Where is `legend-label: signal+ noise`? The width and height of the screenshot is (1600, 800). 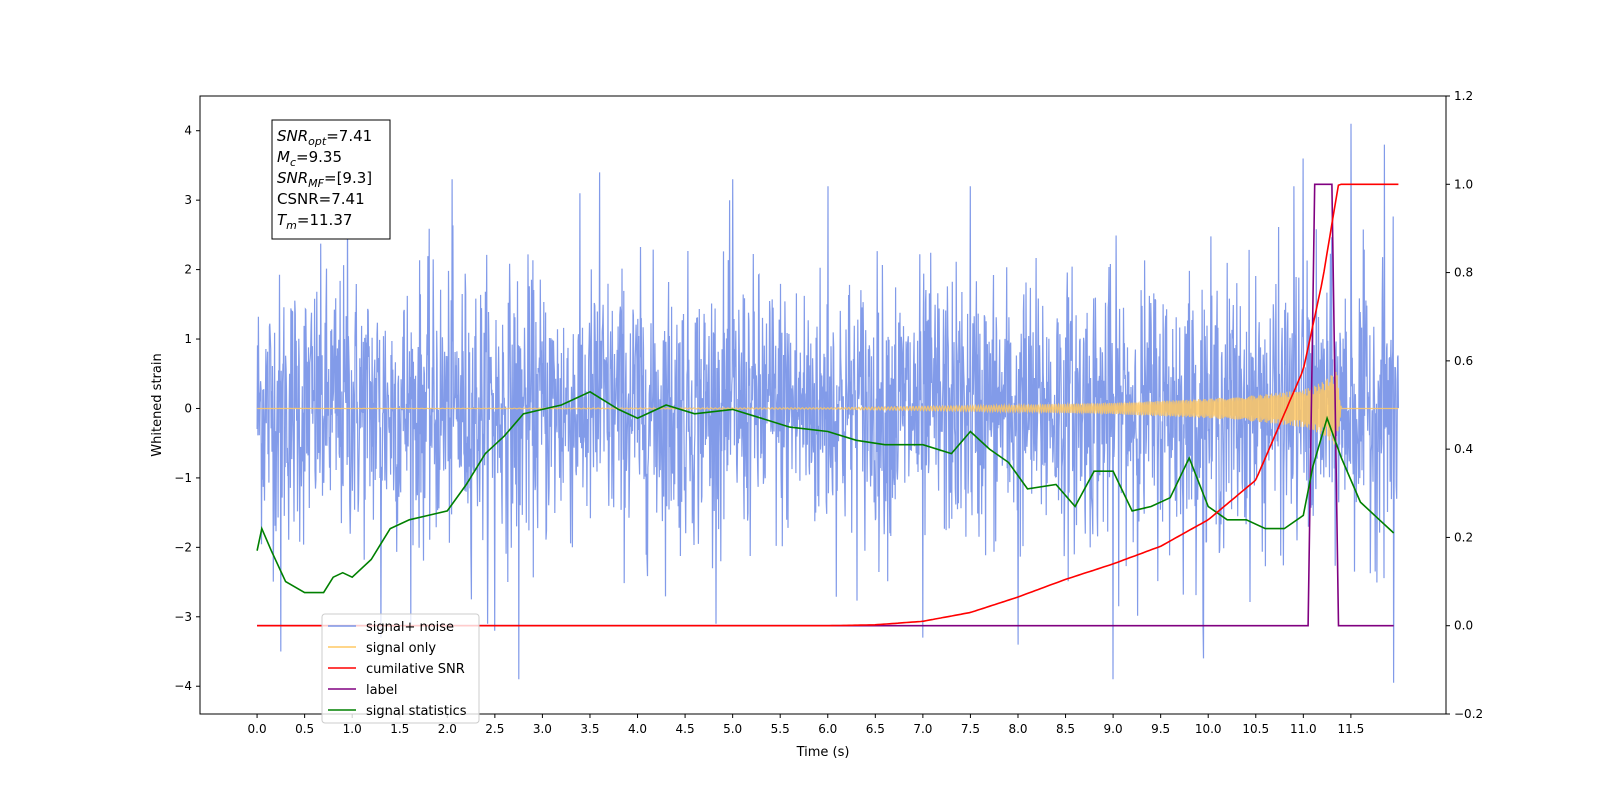
legend-label: signal+ noise is located at coordinates (410, 627).